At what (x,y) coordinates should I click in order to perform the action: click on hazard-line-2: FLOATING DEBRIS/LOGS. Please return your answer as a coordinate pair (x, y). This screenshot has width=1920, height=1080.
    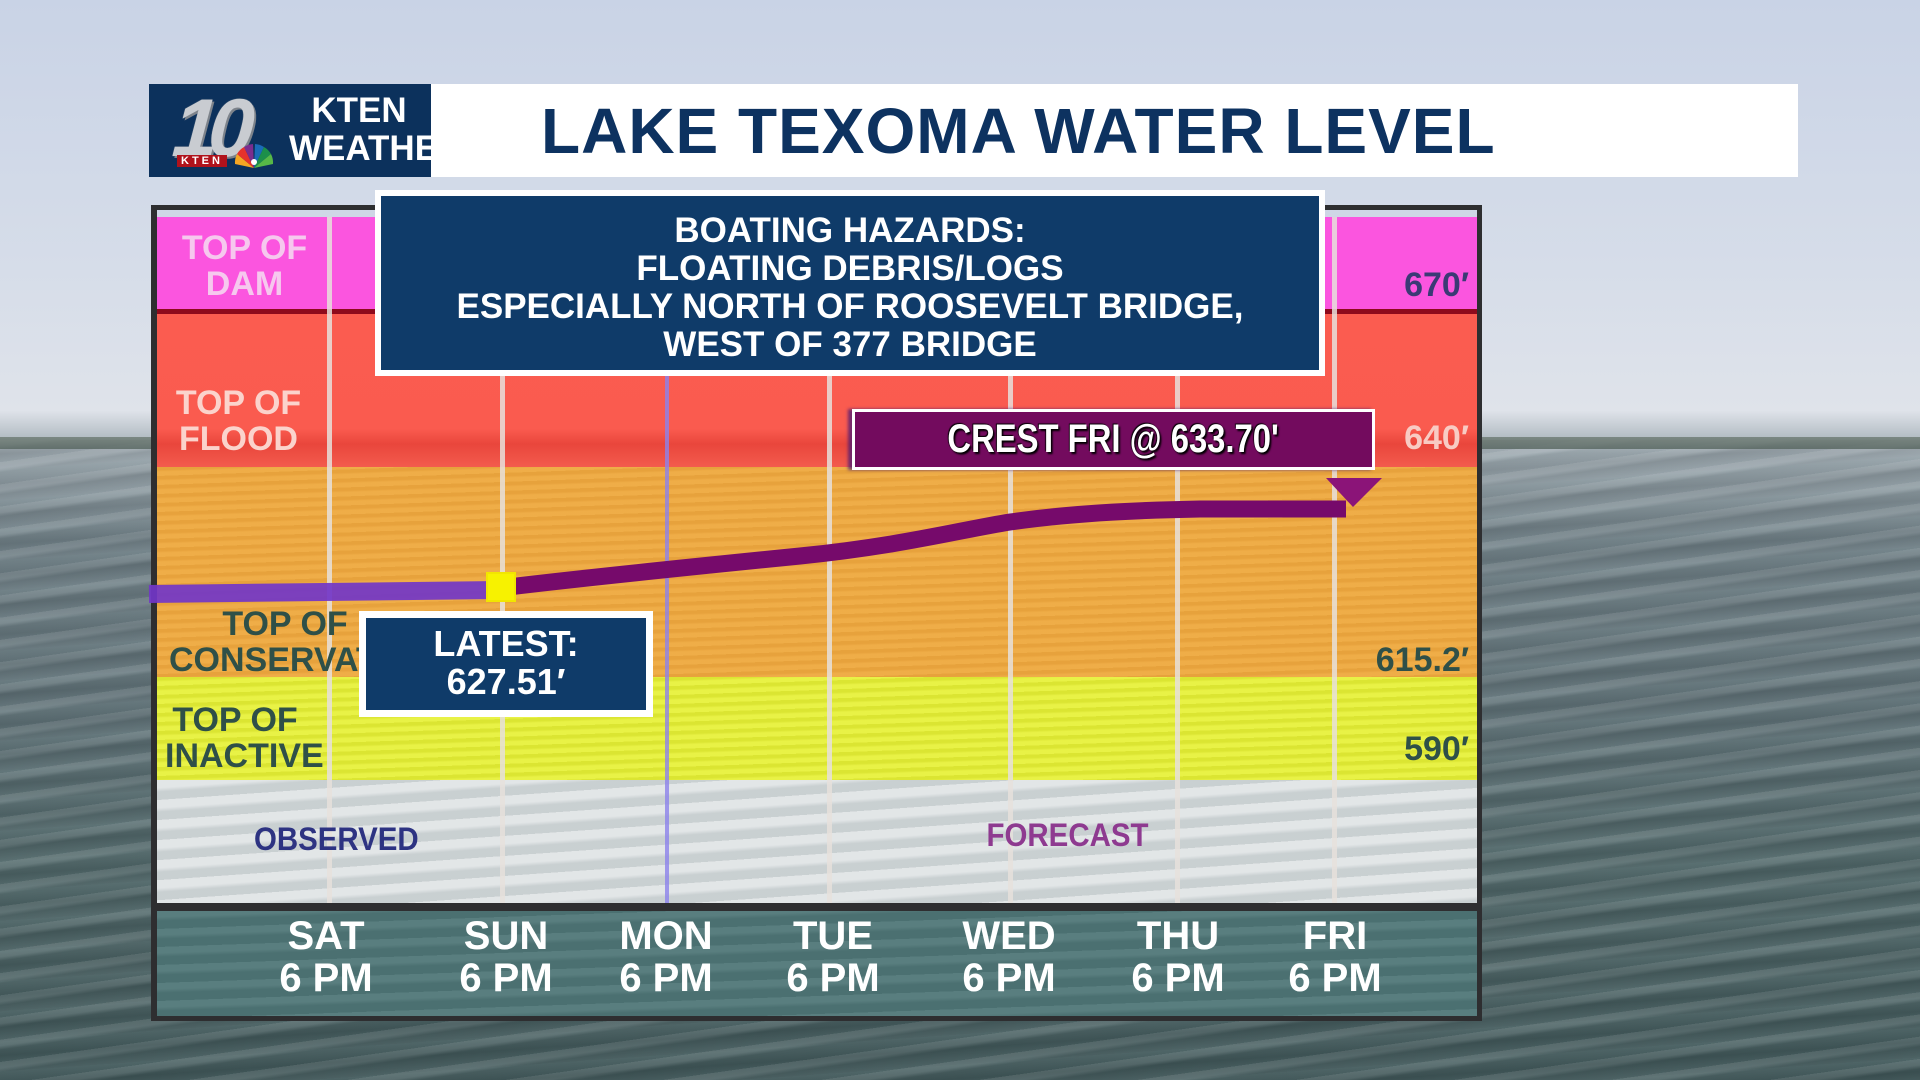
    Looking at the image, I should click on (850, 268).